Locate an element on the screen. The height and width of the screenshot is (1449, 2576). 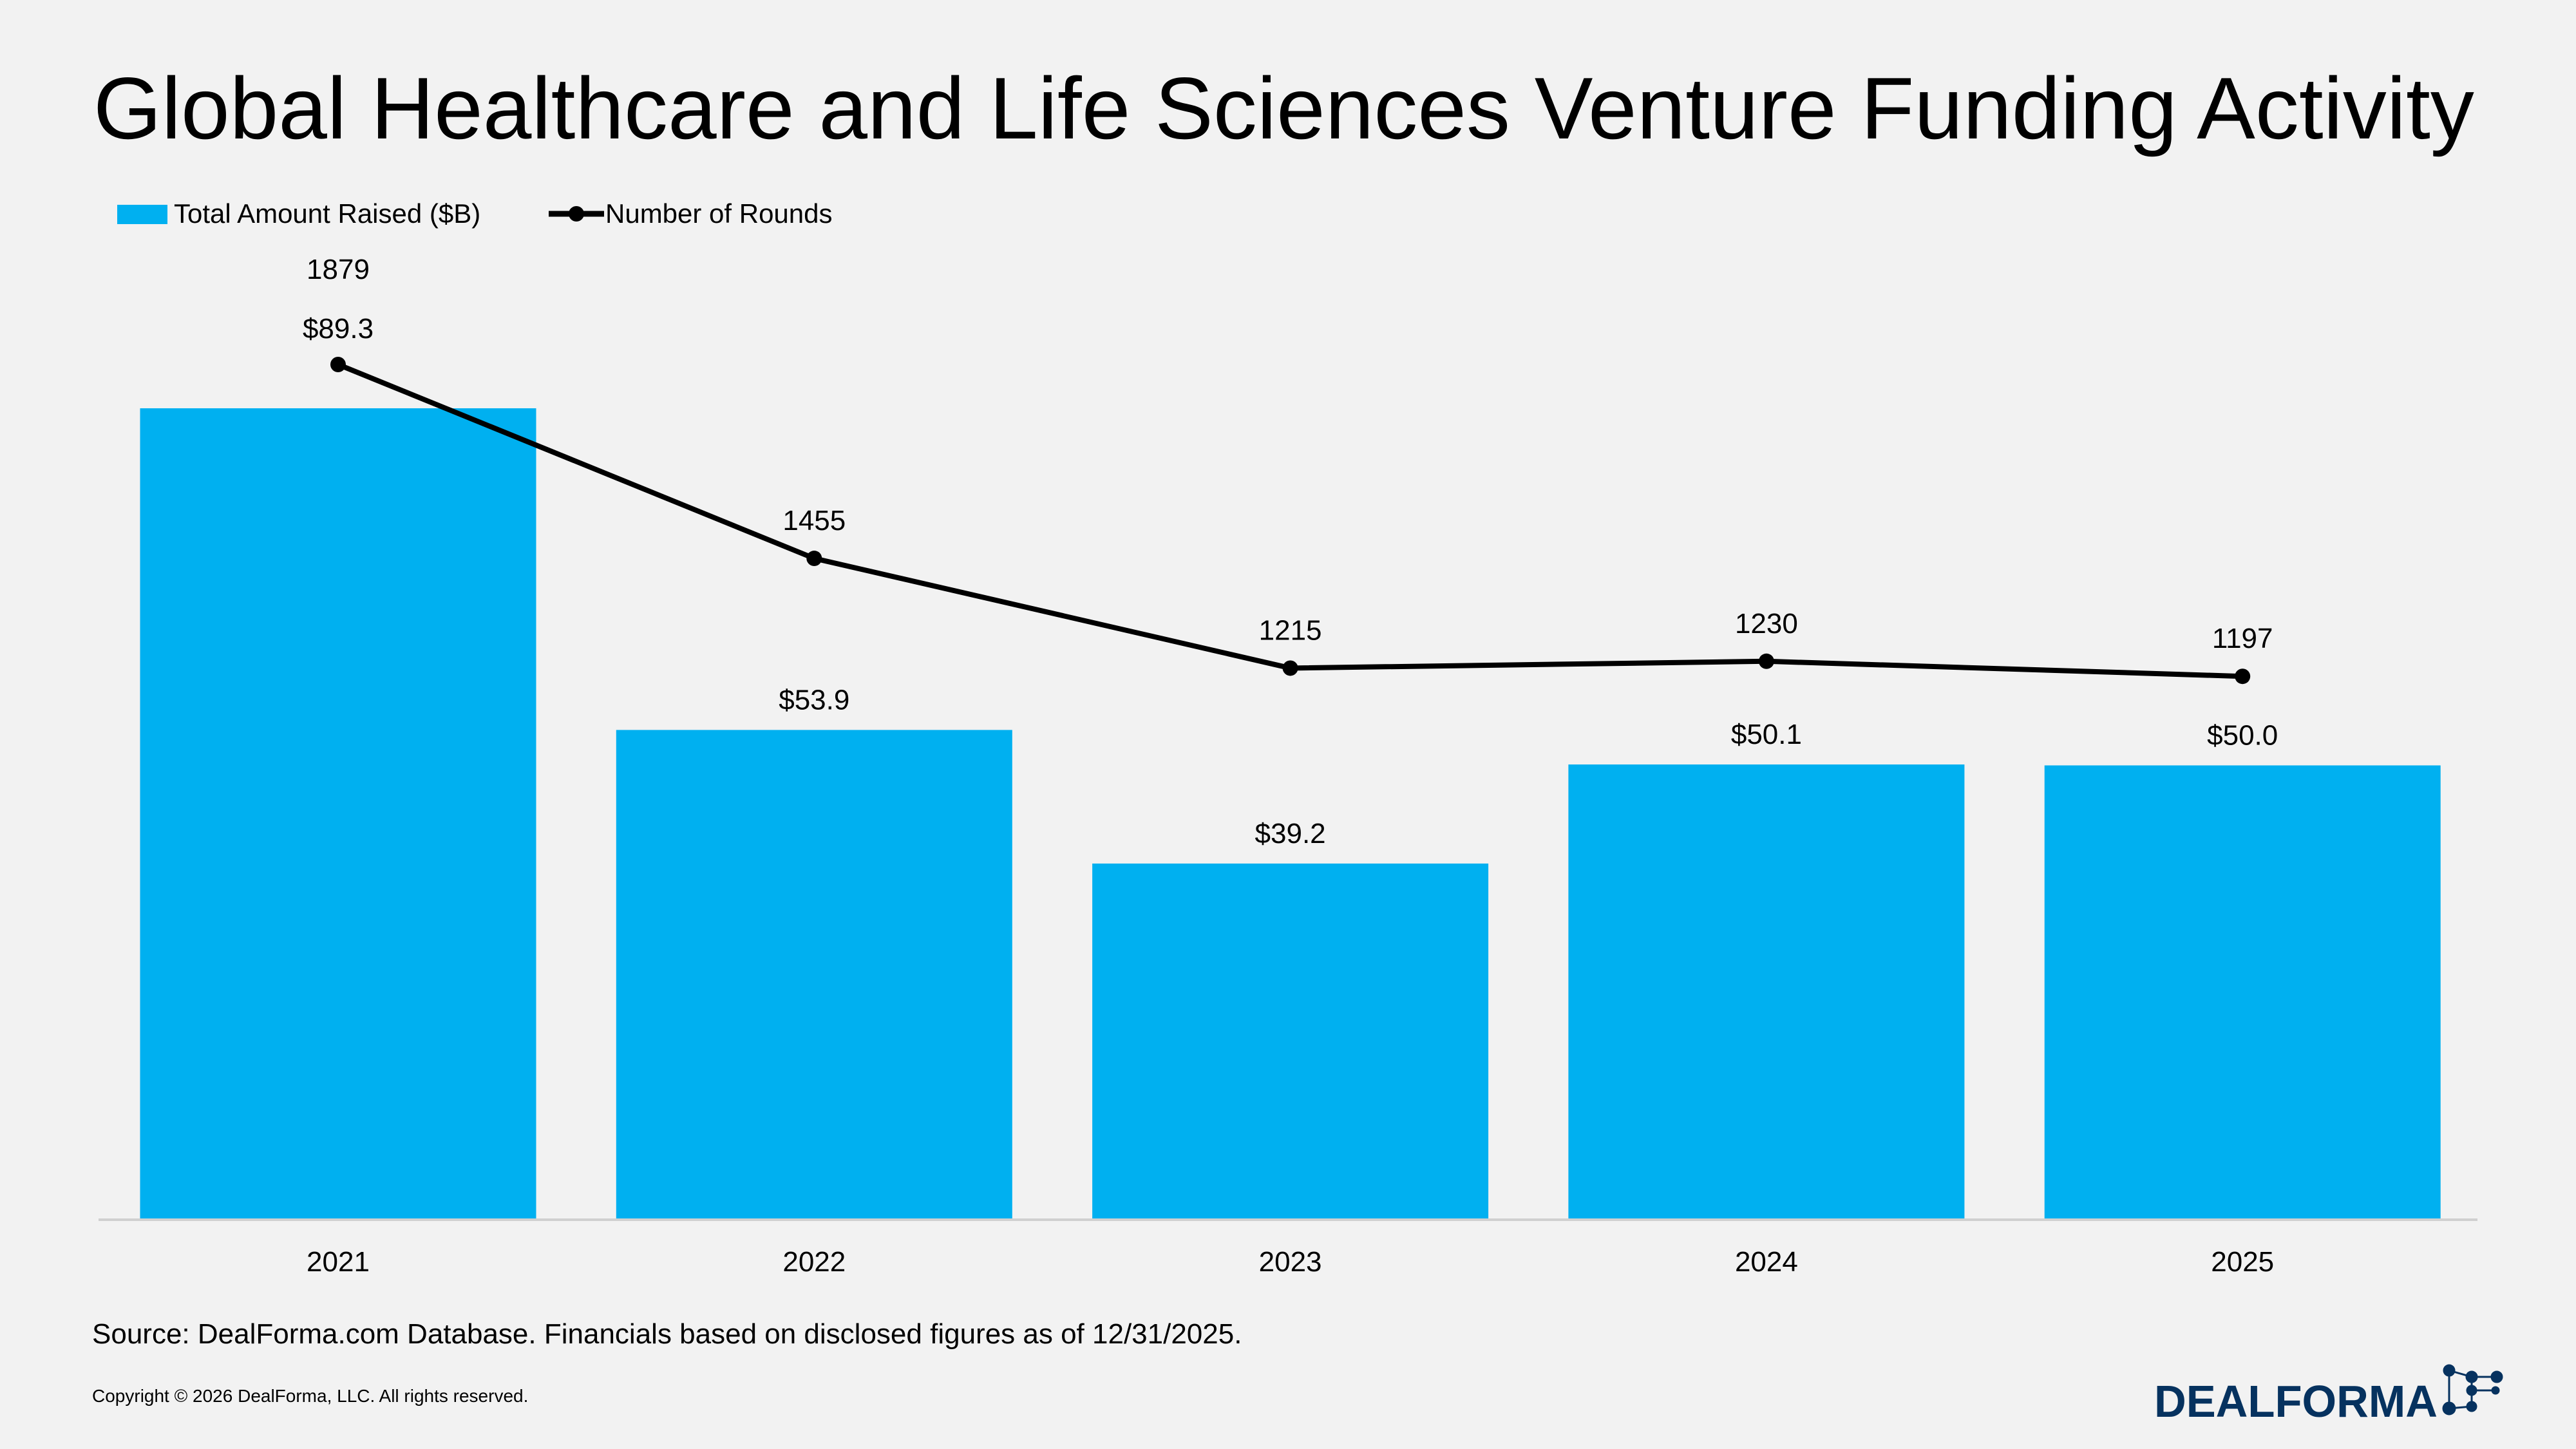
bar-label-2022: $53.9 is located at coordinates (814, 699).